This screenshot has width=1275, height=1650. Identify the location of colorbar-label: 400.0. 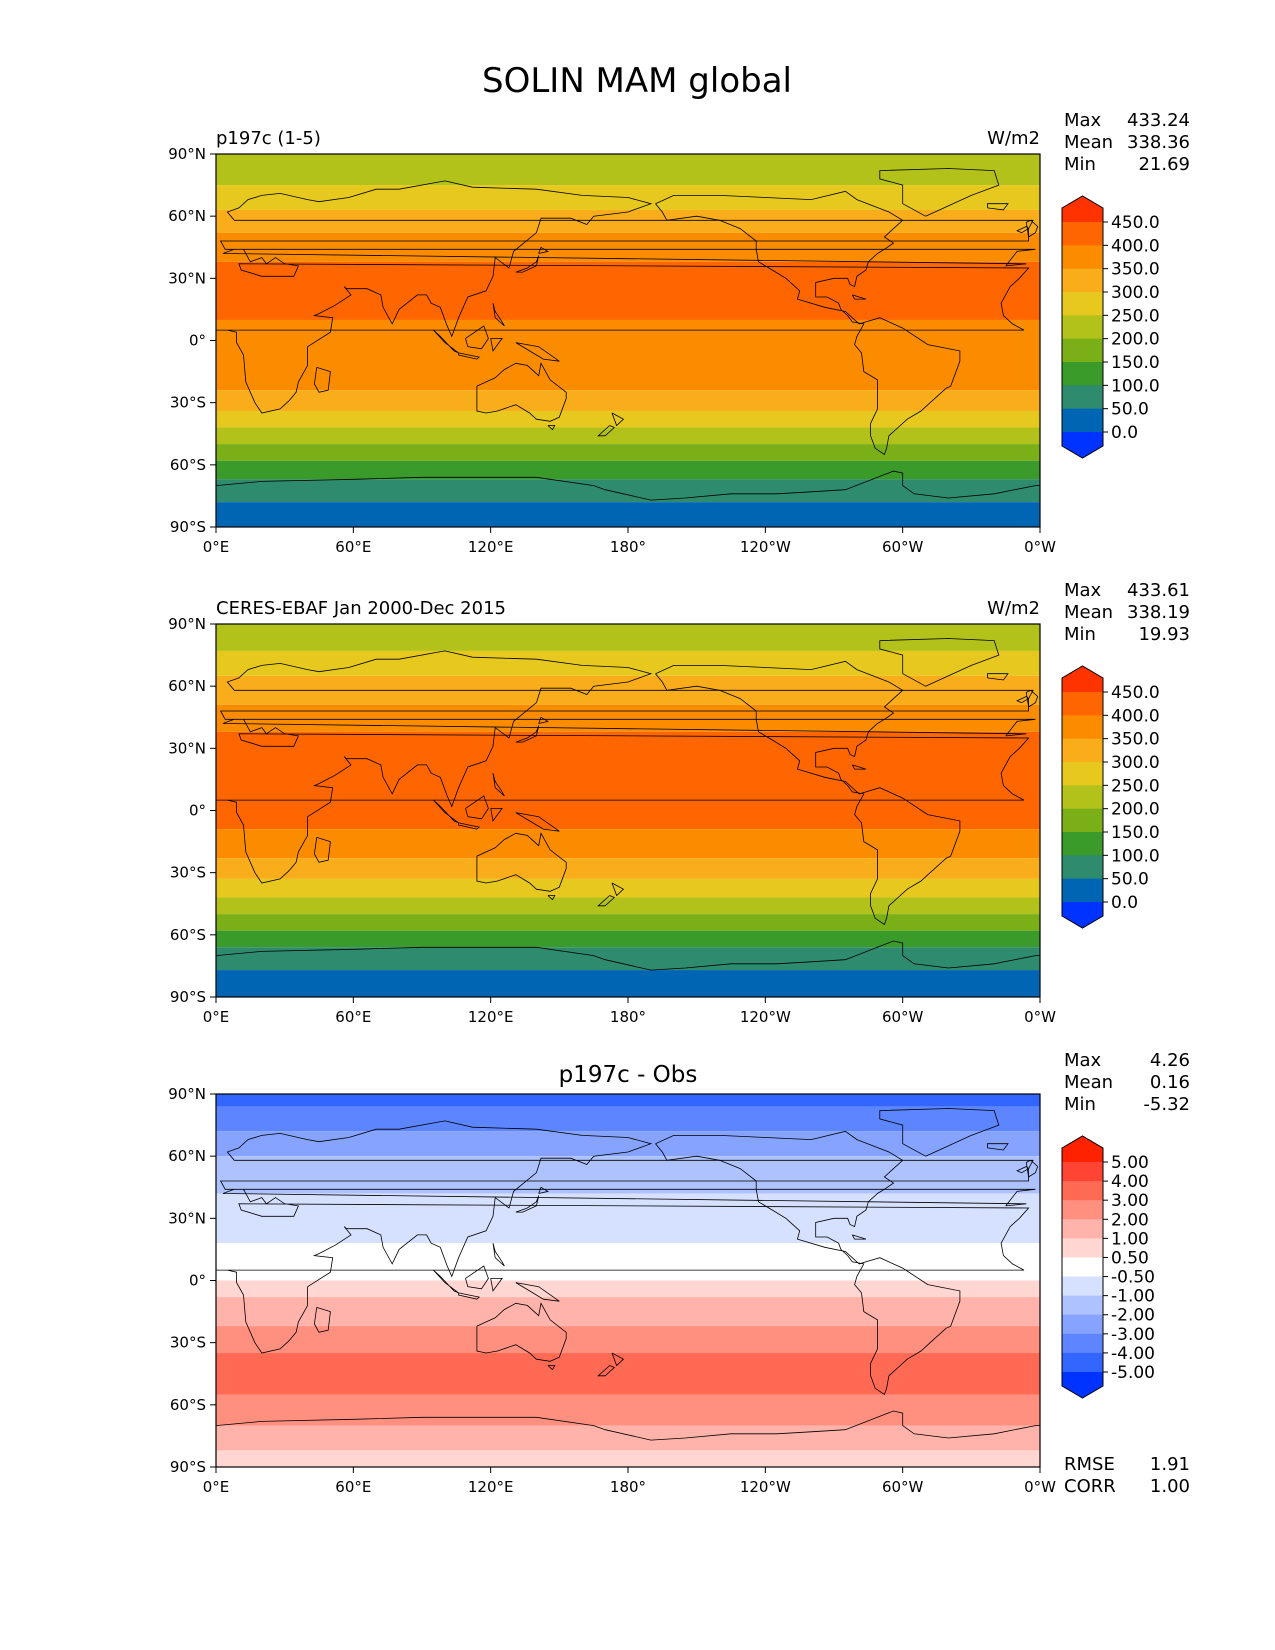
(1135, 246).